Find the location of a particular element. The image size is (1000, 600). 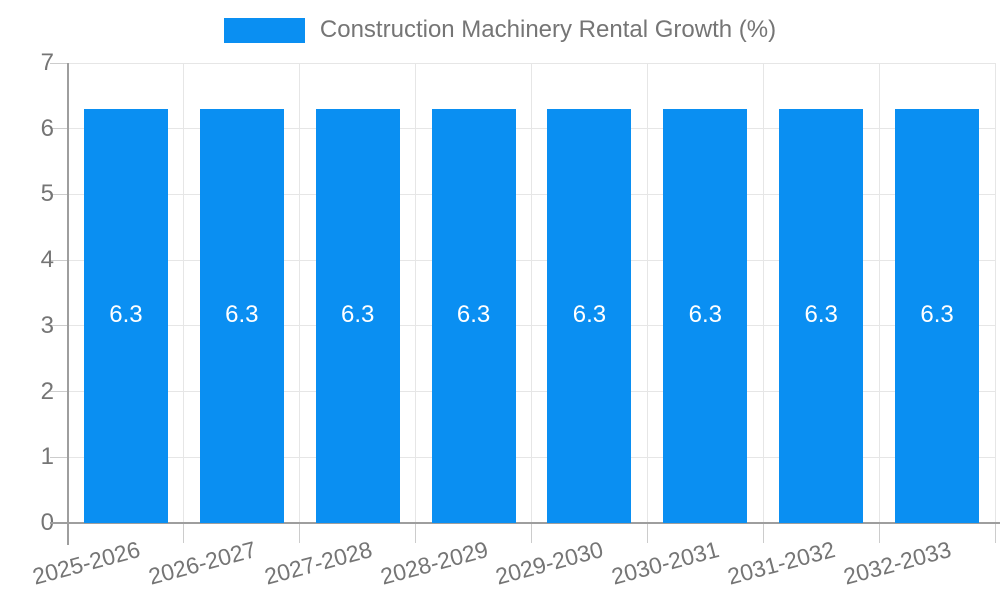

x-axis-tick-label: 2028-2029 is located at coordinates (434, 563).